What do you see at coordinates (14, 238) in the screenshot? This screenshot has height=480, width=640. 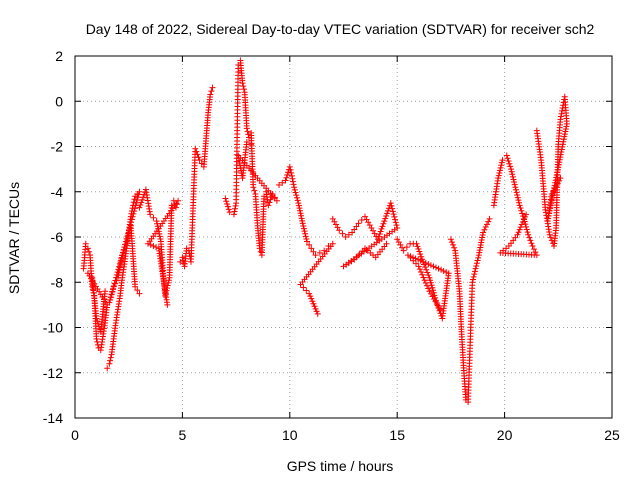 I see `y-axis-label: SDTVAR / TECUs` at bounding box center [14, 238].